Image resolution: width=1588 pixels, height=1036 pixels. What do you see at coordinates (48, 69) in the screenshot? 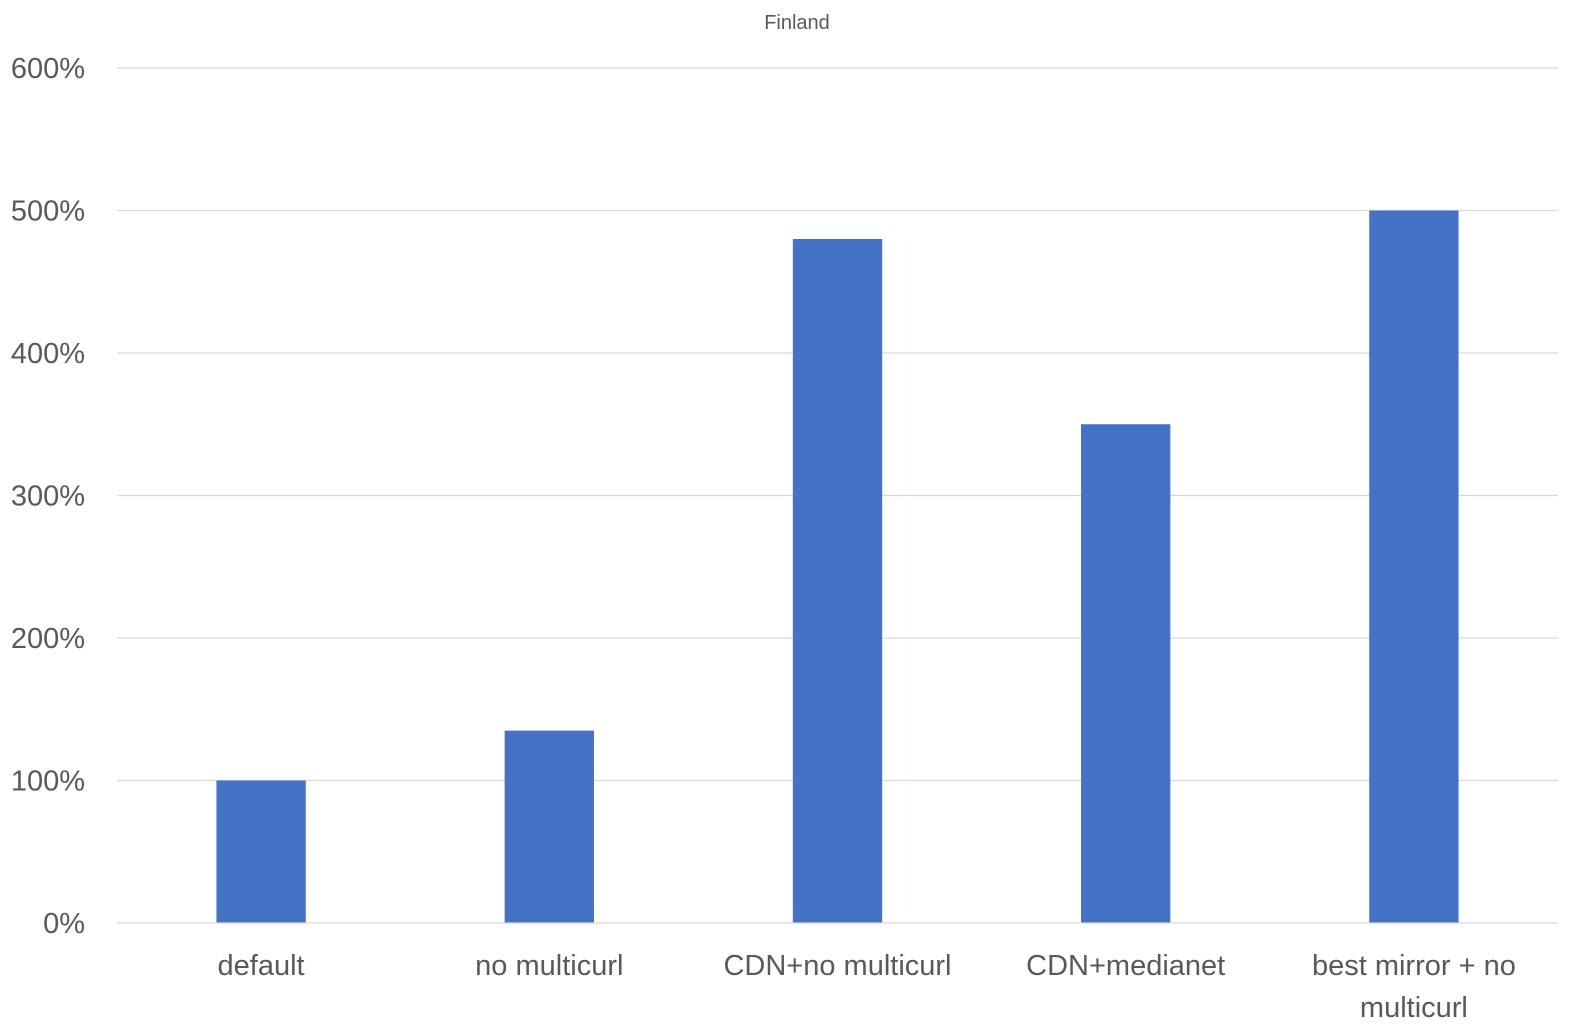
I see `y-tick-label: 600%` at bounding box center [48, 69].